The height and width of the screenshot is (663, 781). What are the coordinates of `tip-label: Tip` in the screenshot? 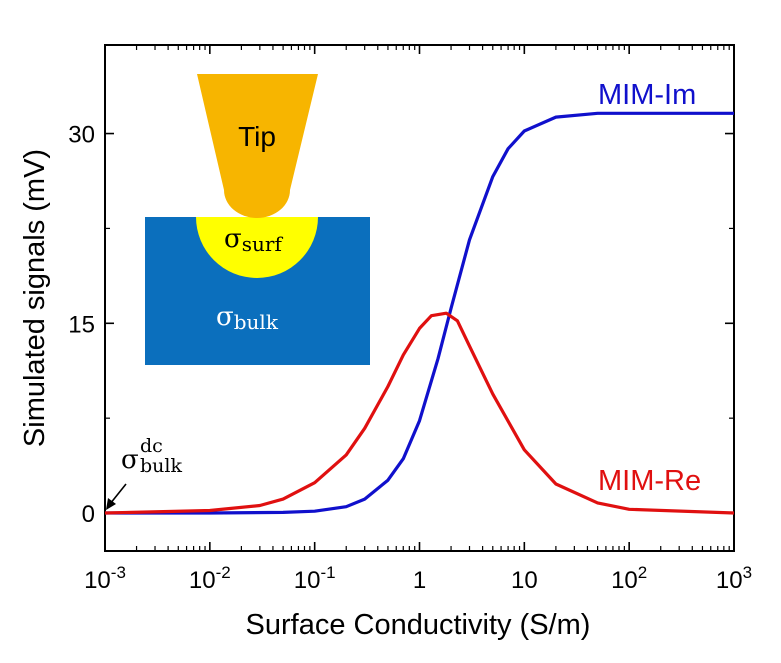 It's located at (257, 136).